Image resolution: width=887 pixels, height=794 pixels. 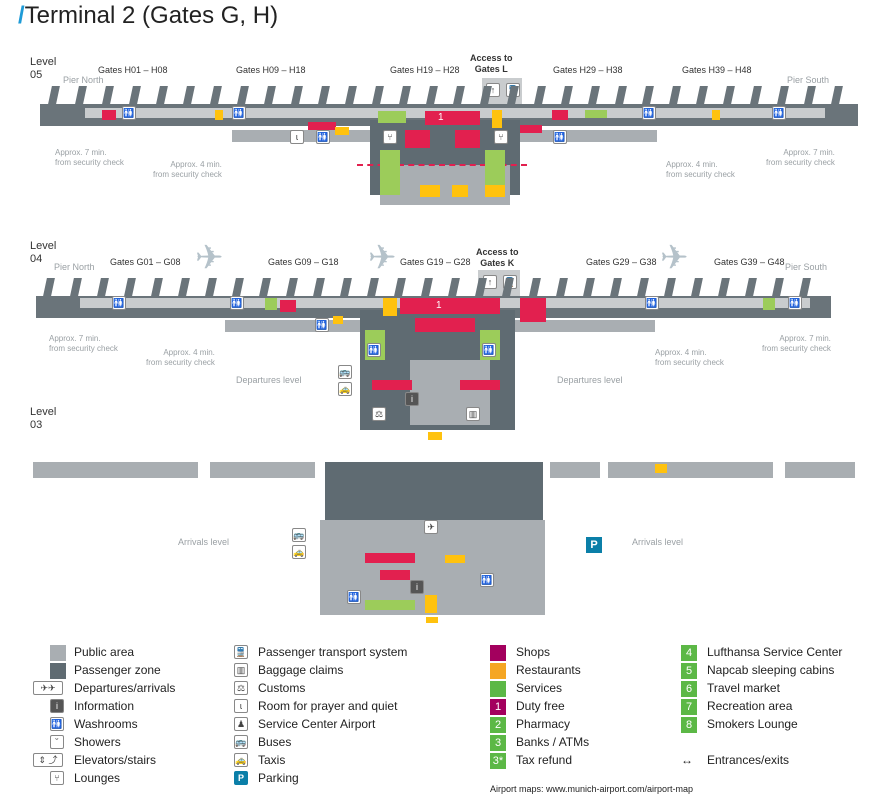 What do you see at coordinates (297, 137) in the screenshot?
I see `prayer-icon: ɩ` at bounding box center [297, 137].